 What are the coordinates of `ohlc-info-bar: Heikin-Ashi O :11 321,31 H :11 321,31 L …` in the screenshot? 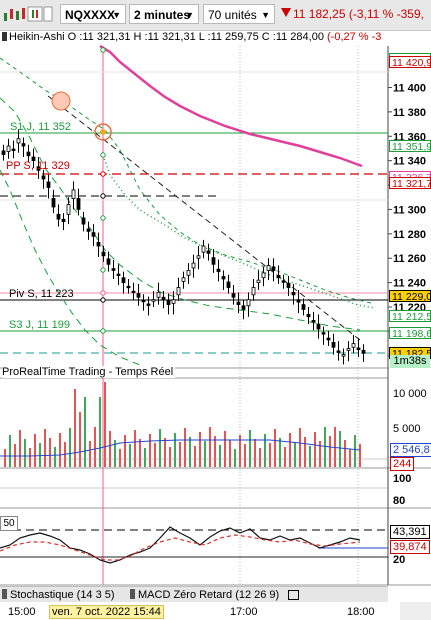 It's located at (194, 37).